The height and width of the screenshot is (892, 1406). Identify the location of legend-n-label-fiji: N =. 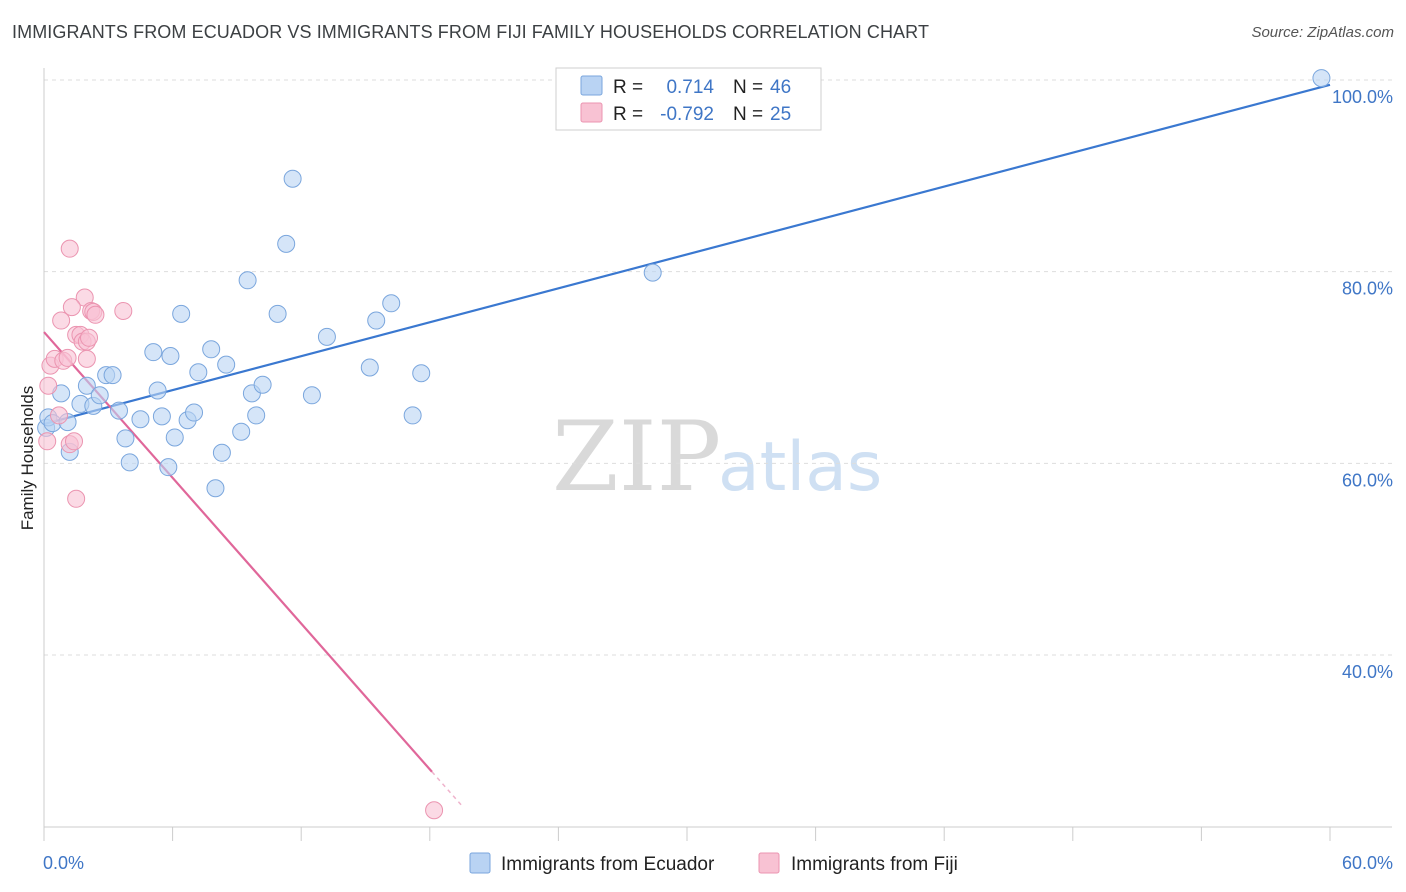
(748, 114).